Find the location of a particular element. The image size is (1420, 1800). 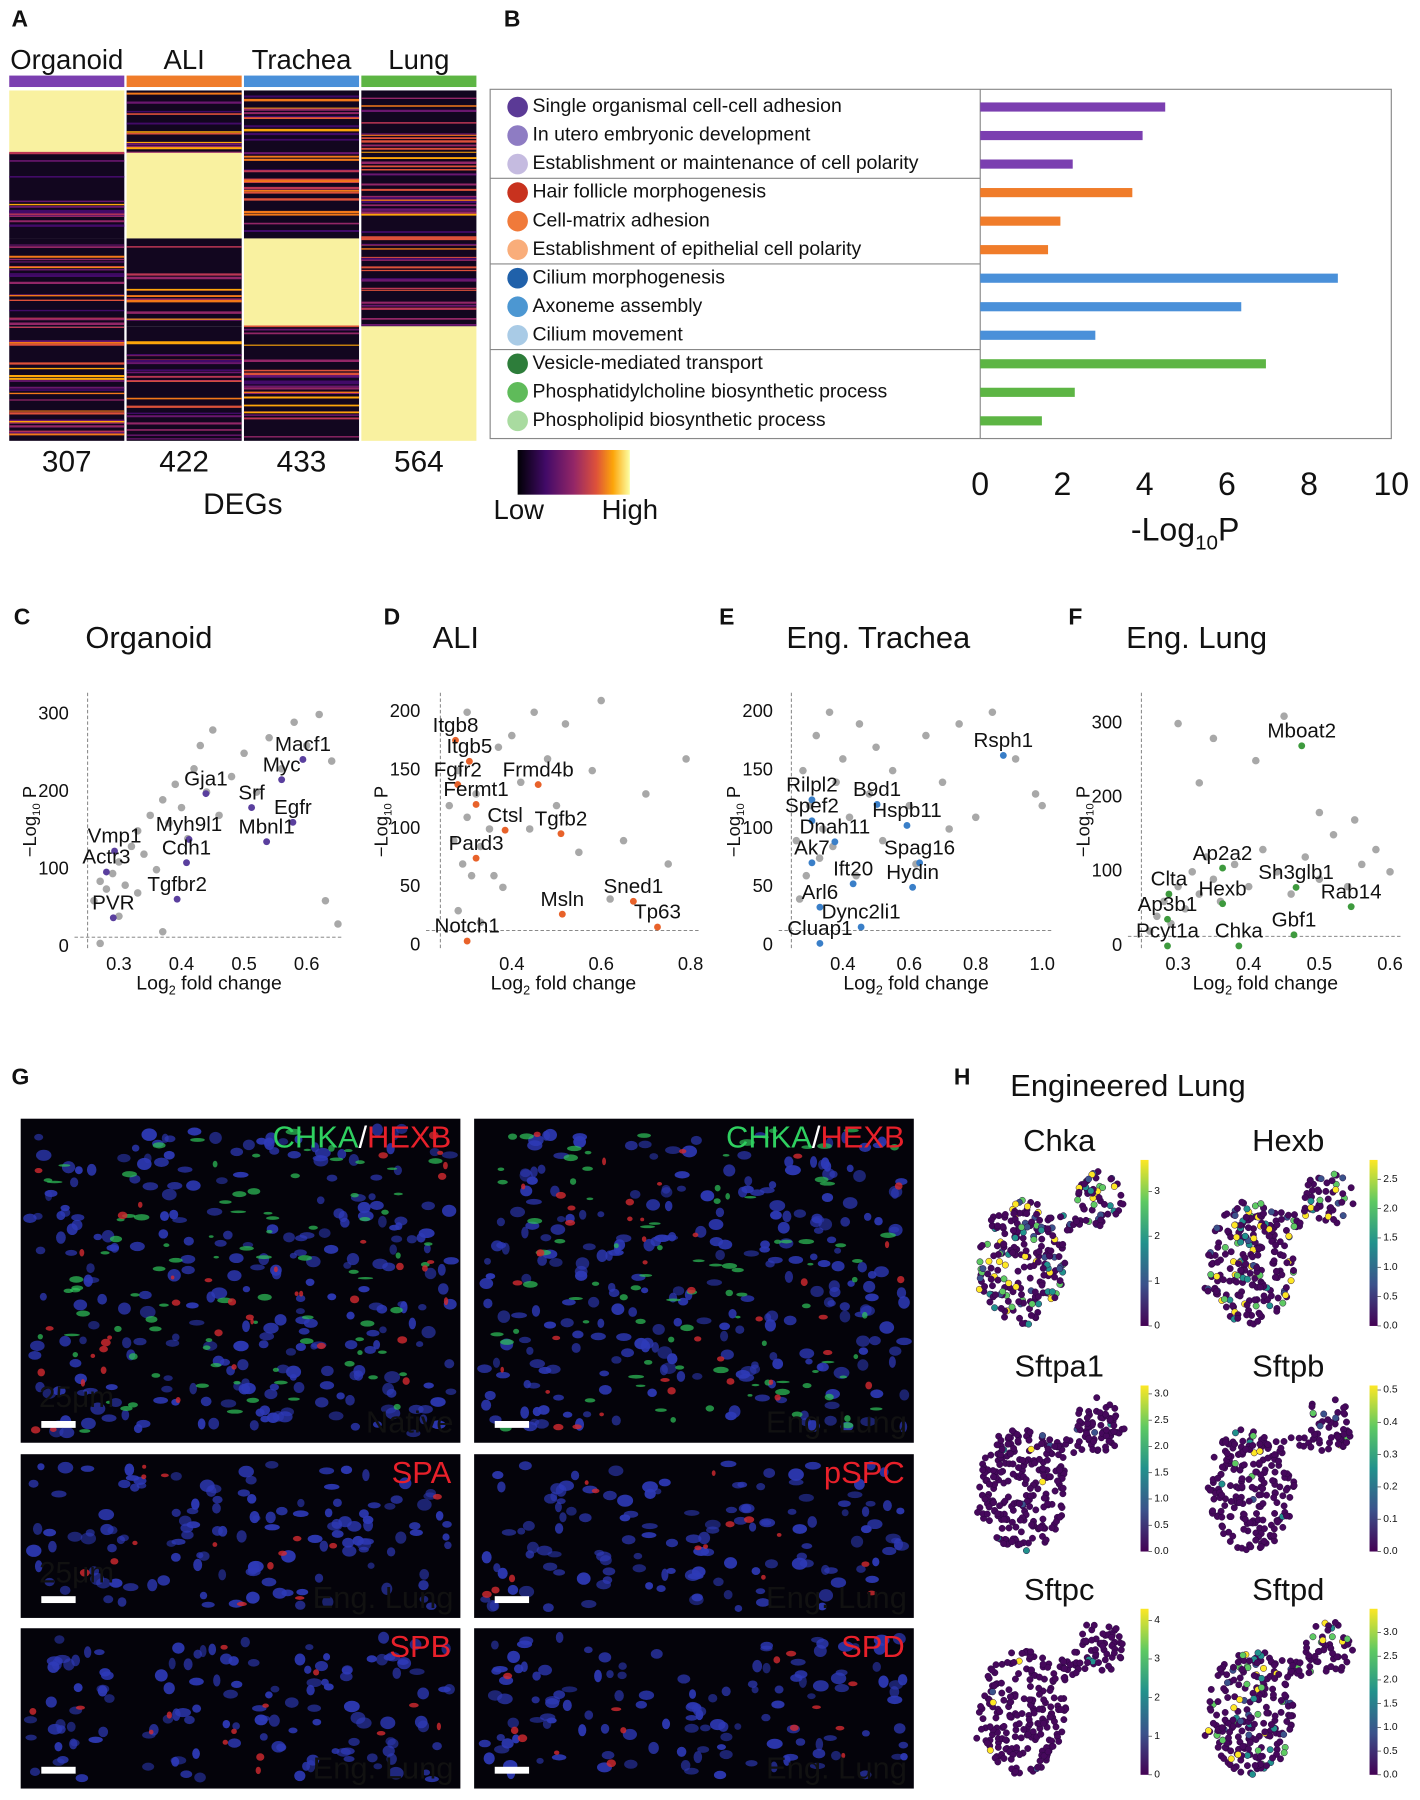

colorbar-tick-label: 1.0 is located at coordinates (1161, 1499).